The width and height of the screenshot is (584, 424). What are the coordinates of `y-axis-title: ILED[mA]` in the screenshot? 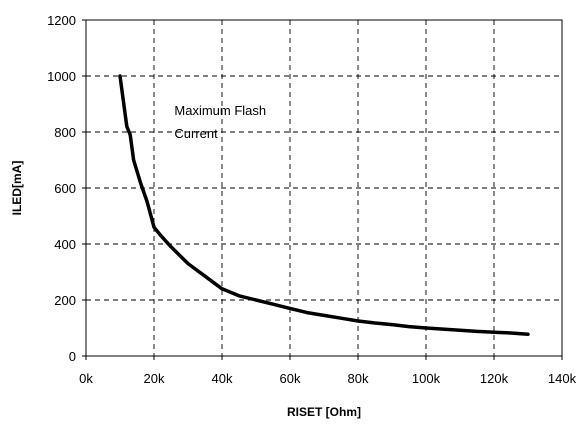 It's located at (17, 188).